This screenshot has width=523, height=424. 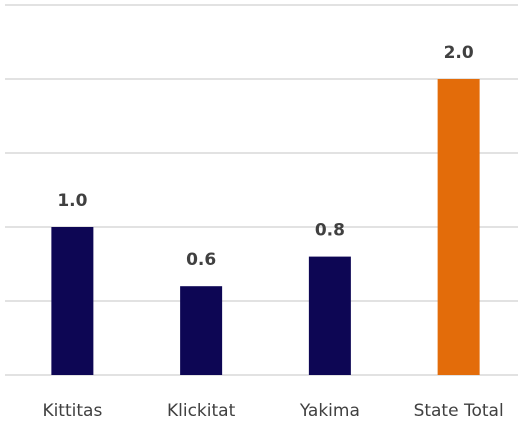 What do you see at coordinates (201, 260) in the screenshot?
I see `data-label: 0.6` at bounding box center [201, 260].